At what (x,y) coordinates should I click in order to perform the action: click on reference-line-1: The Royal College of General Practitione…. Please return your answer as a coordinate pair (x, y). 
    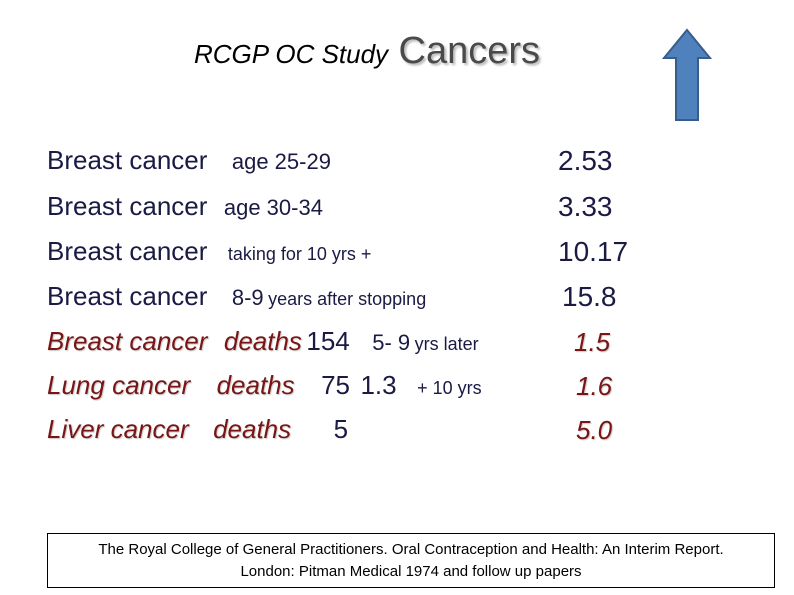
    Looking at the image, I should click on (411, 549).